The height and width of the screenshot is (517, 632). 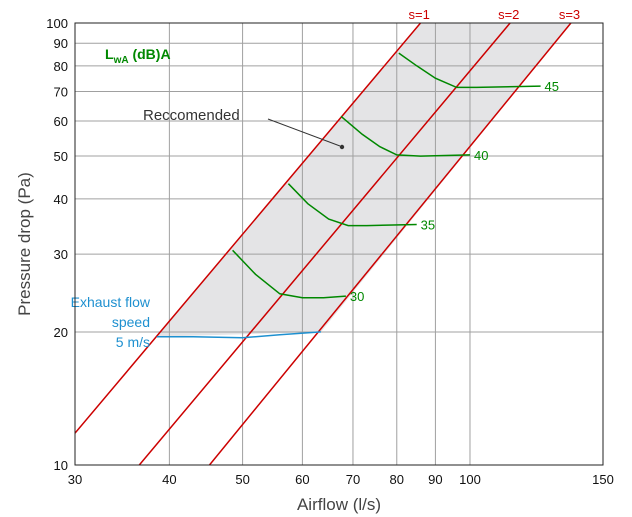 What do you see at coordinates (357, 296) in the screenshot?
I see `sound-line-label-30: 30` at bounding box center [357, 296].